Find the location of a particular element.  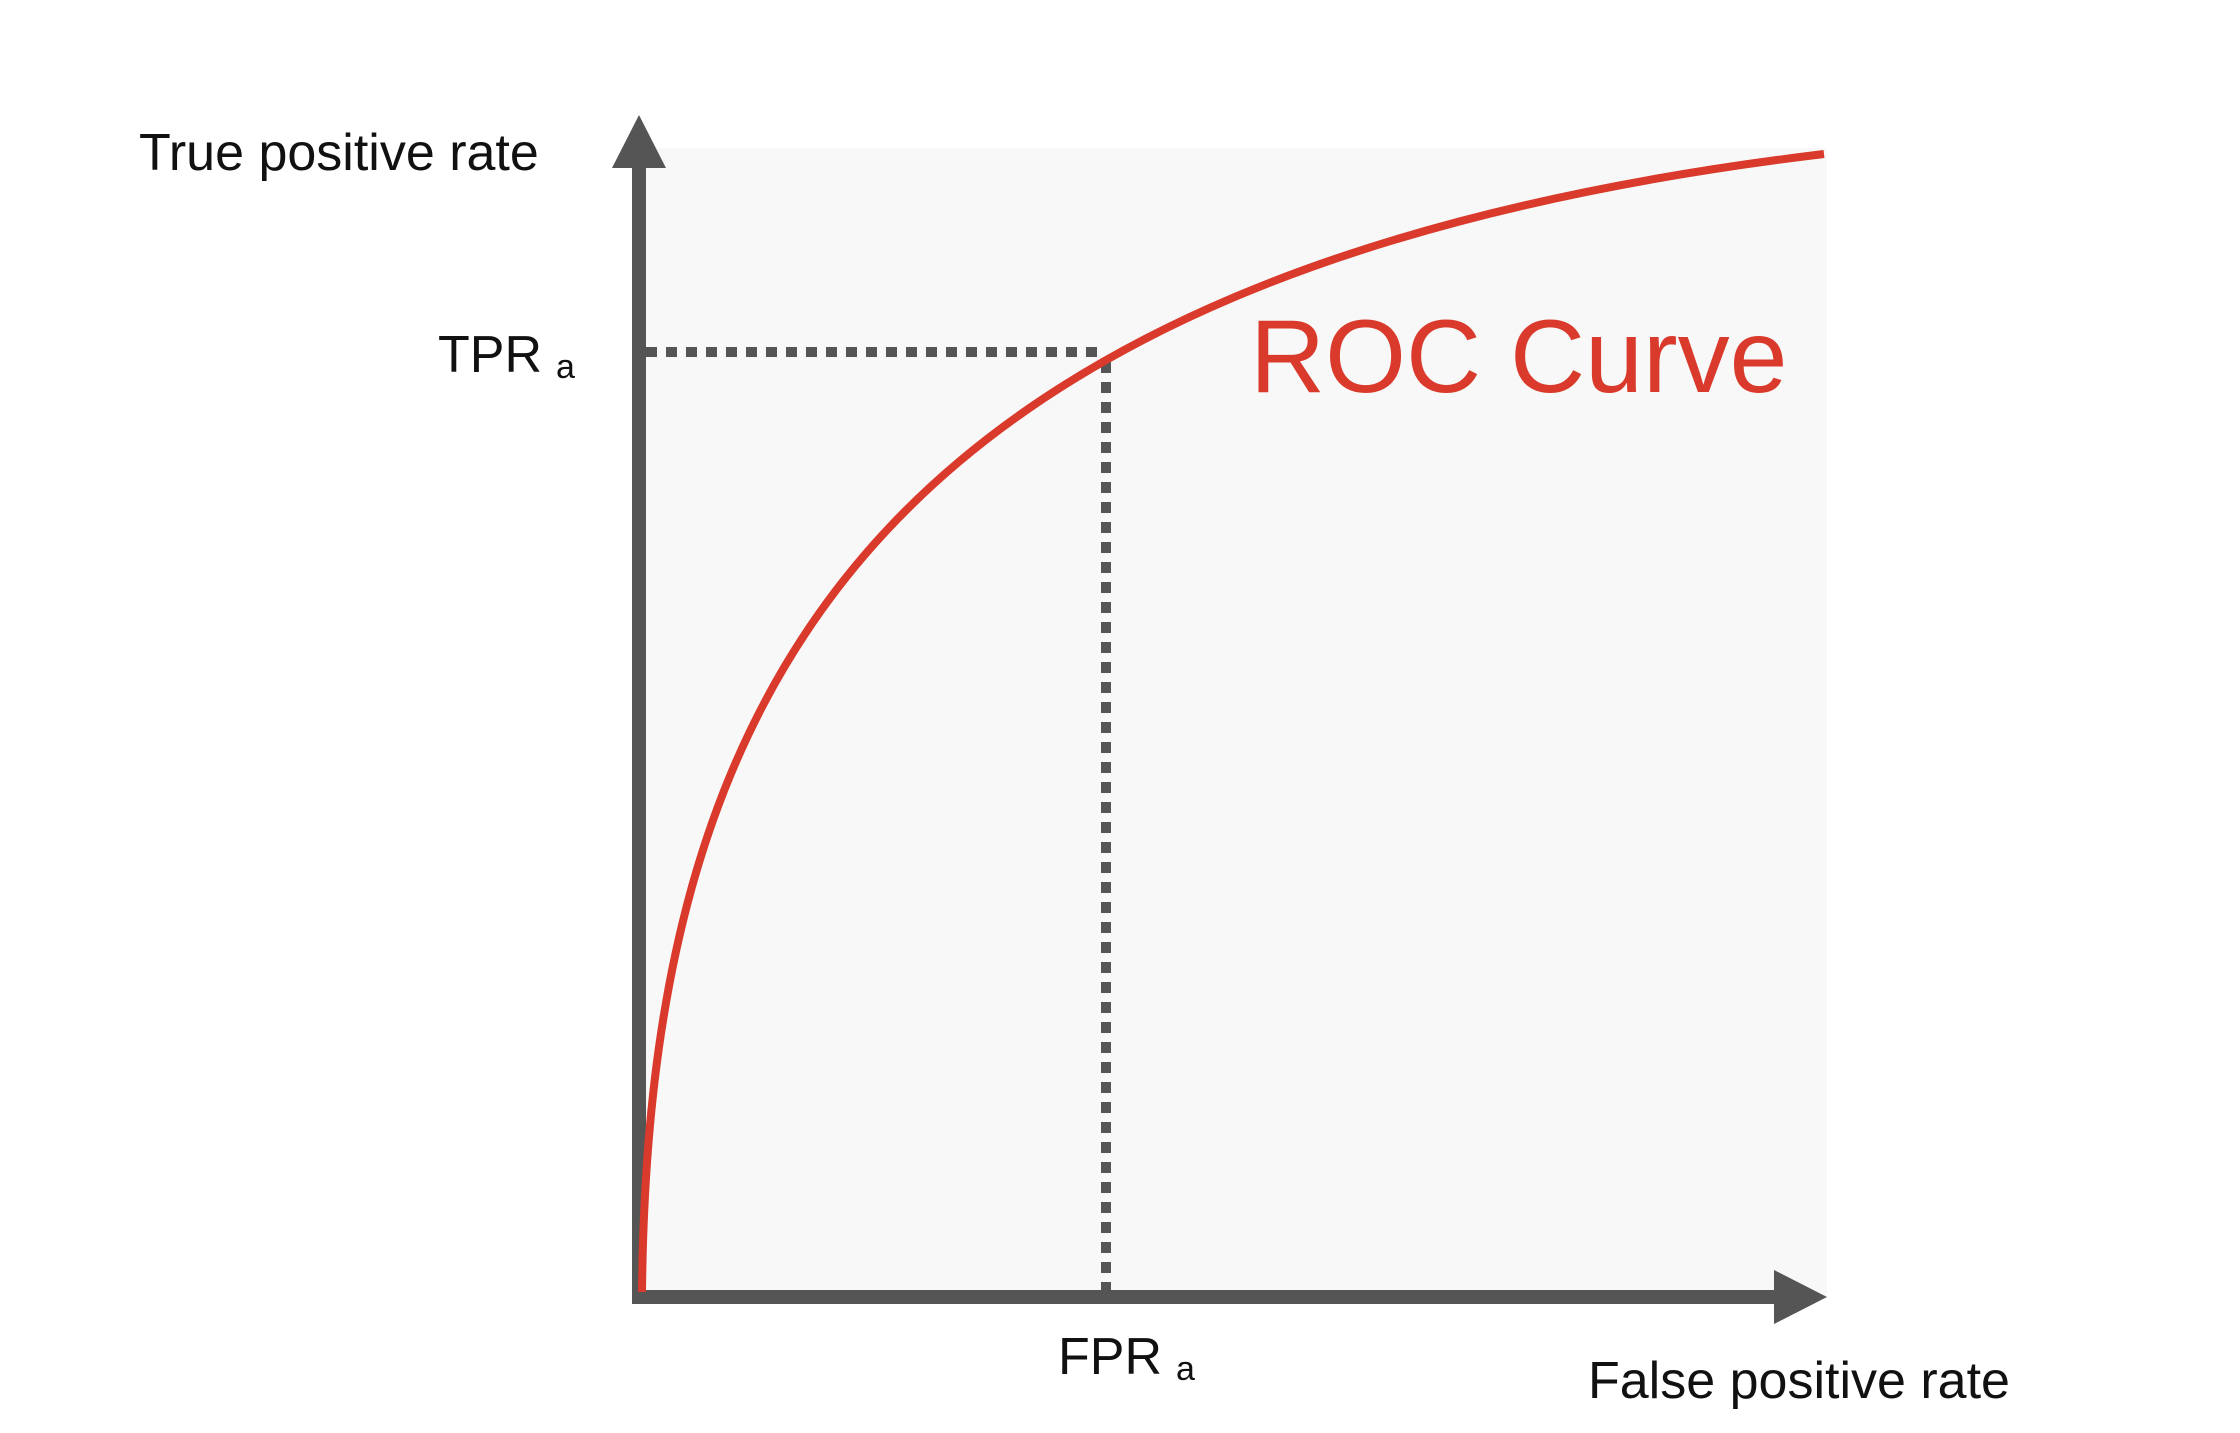

curve-label: ROC Curve is located at coordinates (1518, 357).